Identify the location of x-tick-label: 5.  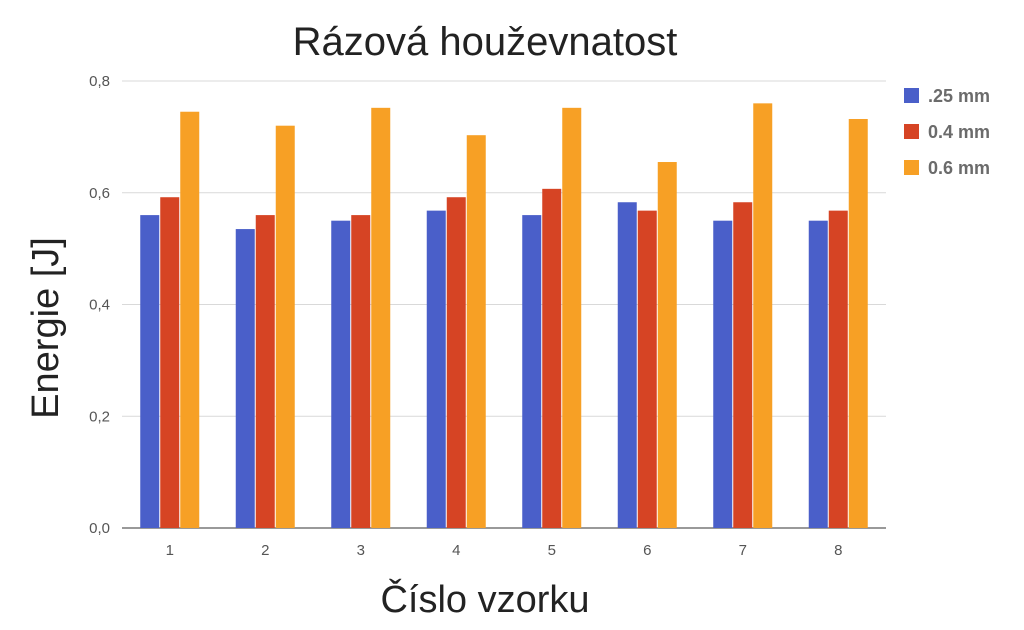
(552, 550).